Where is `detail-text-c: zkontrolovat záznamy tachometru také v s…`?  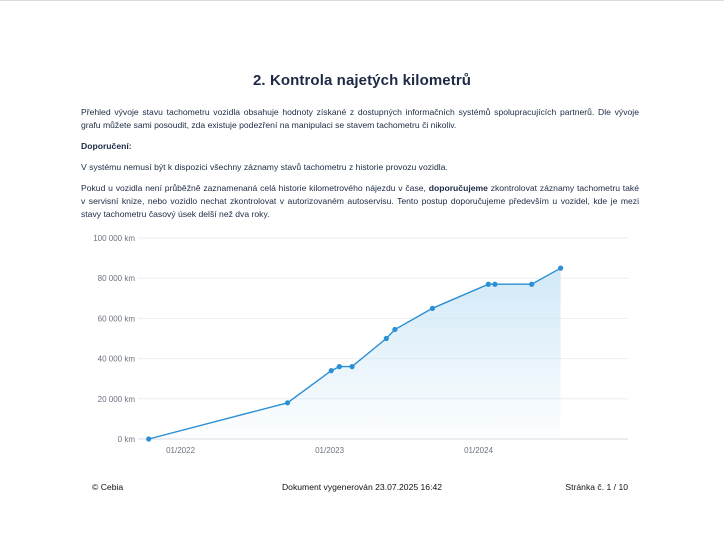
detail-text-c: zkontrolovat záznamy tachometru také v s… is located at coordinates (360, 201).